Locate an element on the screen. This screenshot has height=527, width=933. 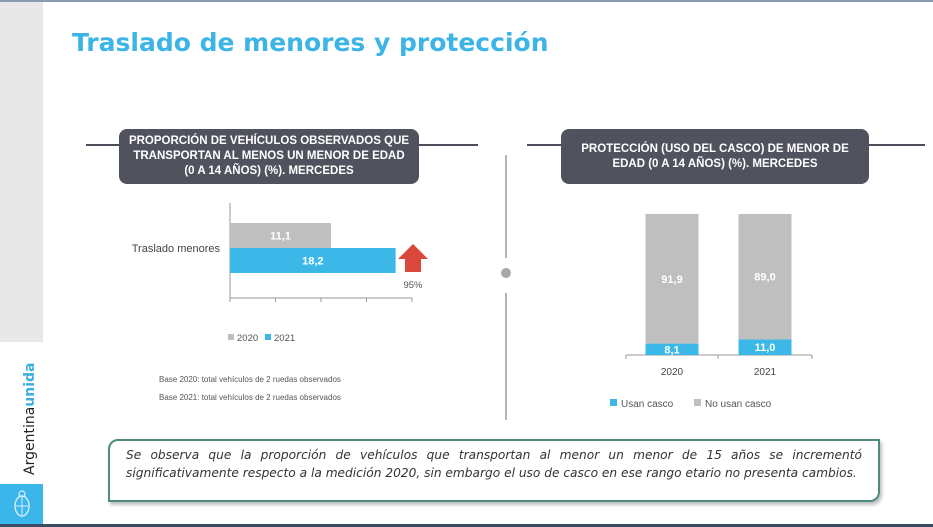
legend-label-2020: 2020 is located at coordinates (247, 338).